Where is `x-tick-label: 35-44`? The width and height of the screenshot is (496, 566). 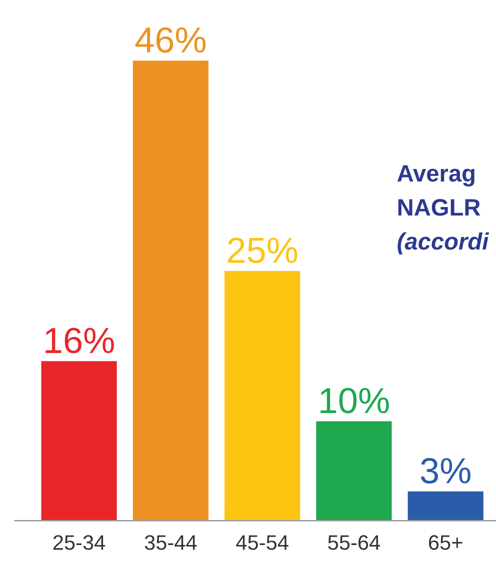
x-tick-label: 35-44 is located at coordinates (170, 542).